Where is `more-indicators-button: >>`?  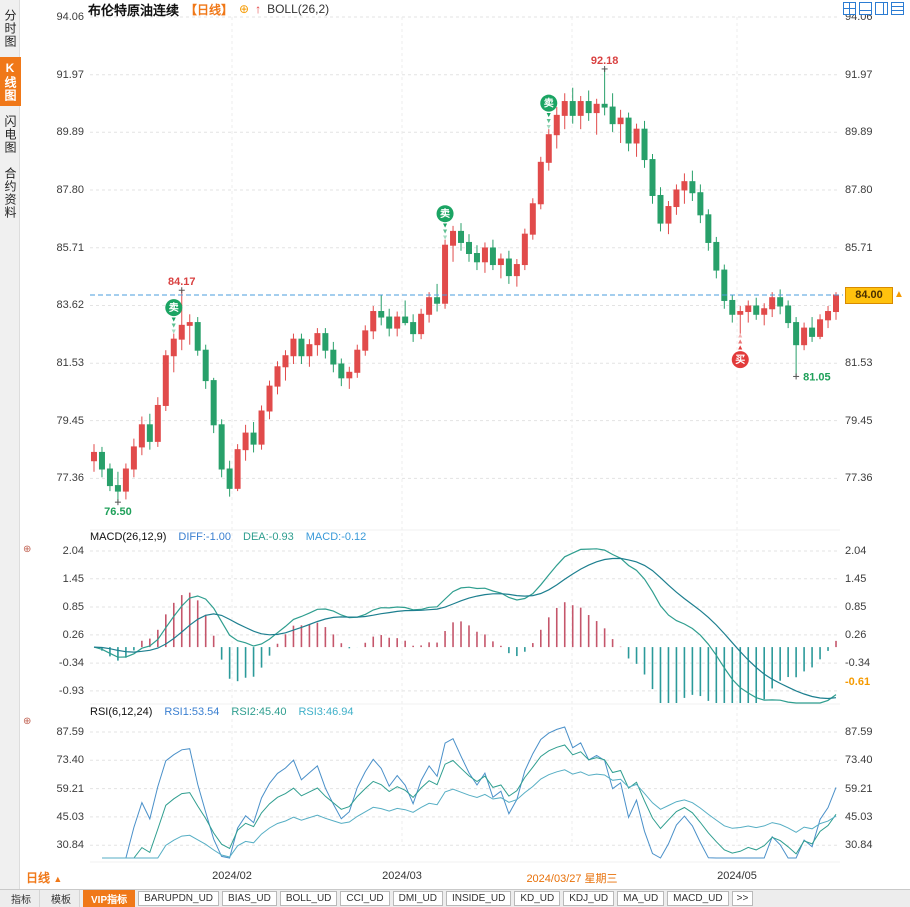 more-indicators-button: >> is located at coordinates (742, 898).